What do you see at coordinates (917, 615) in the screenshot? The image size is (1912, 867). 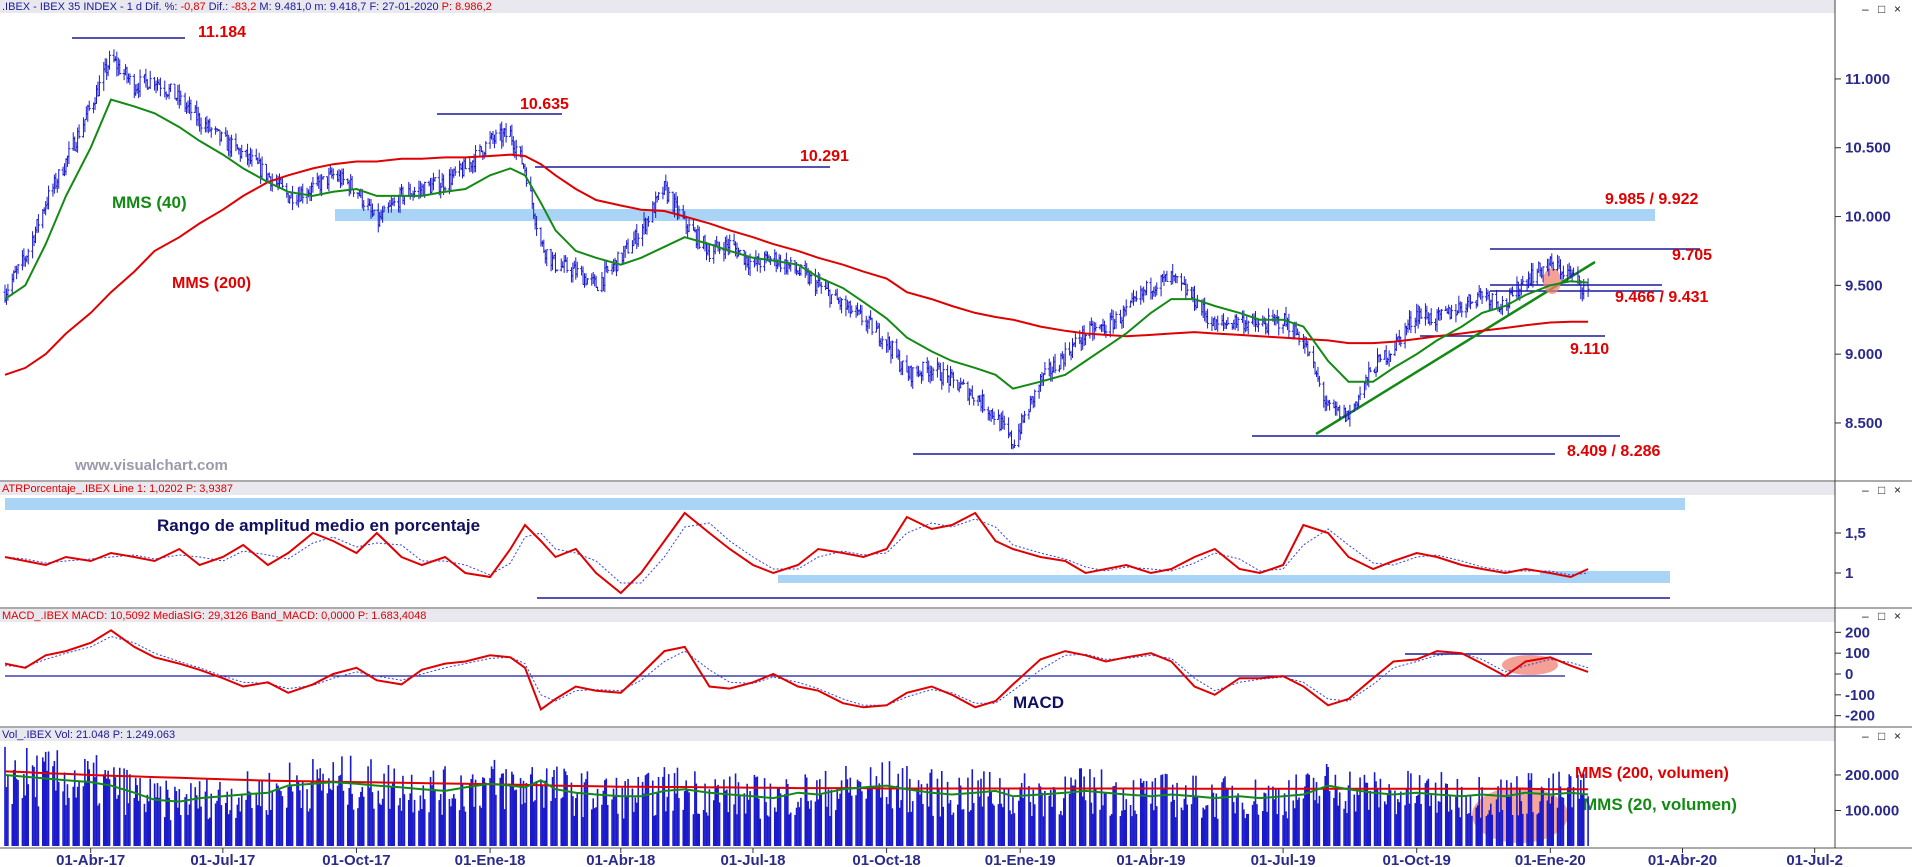 I see `macd-header-bar` at bounding box center [917, 615].